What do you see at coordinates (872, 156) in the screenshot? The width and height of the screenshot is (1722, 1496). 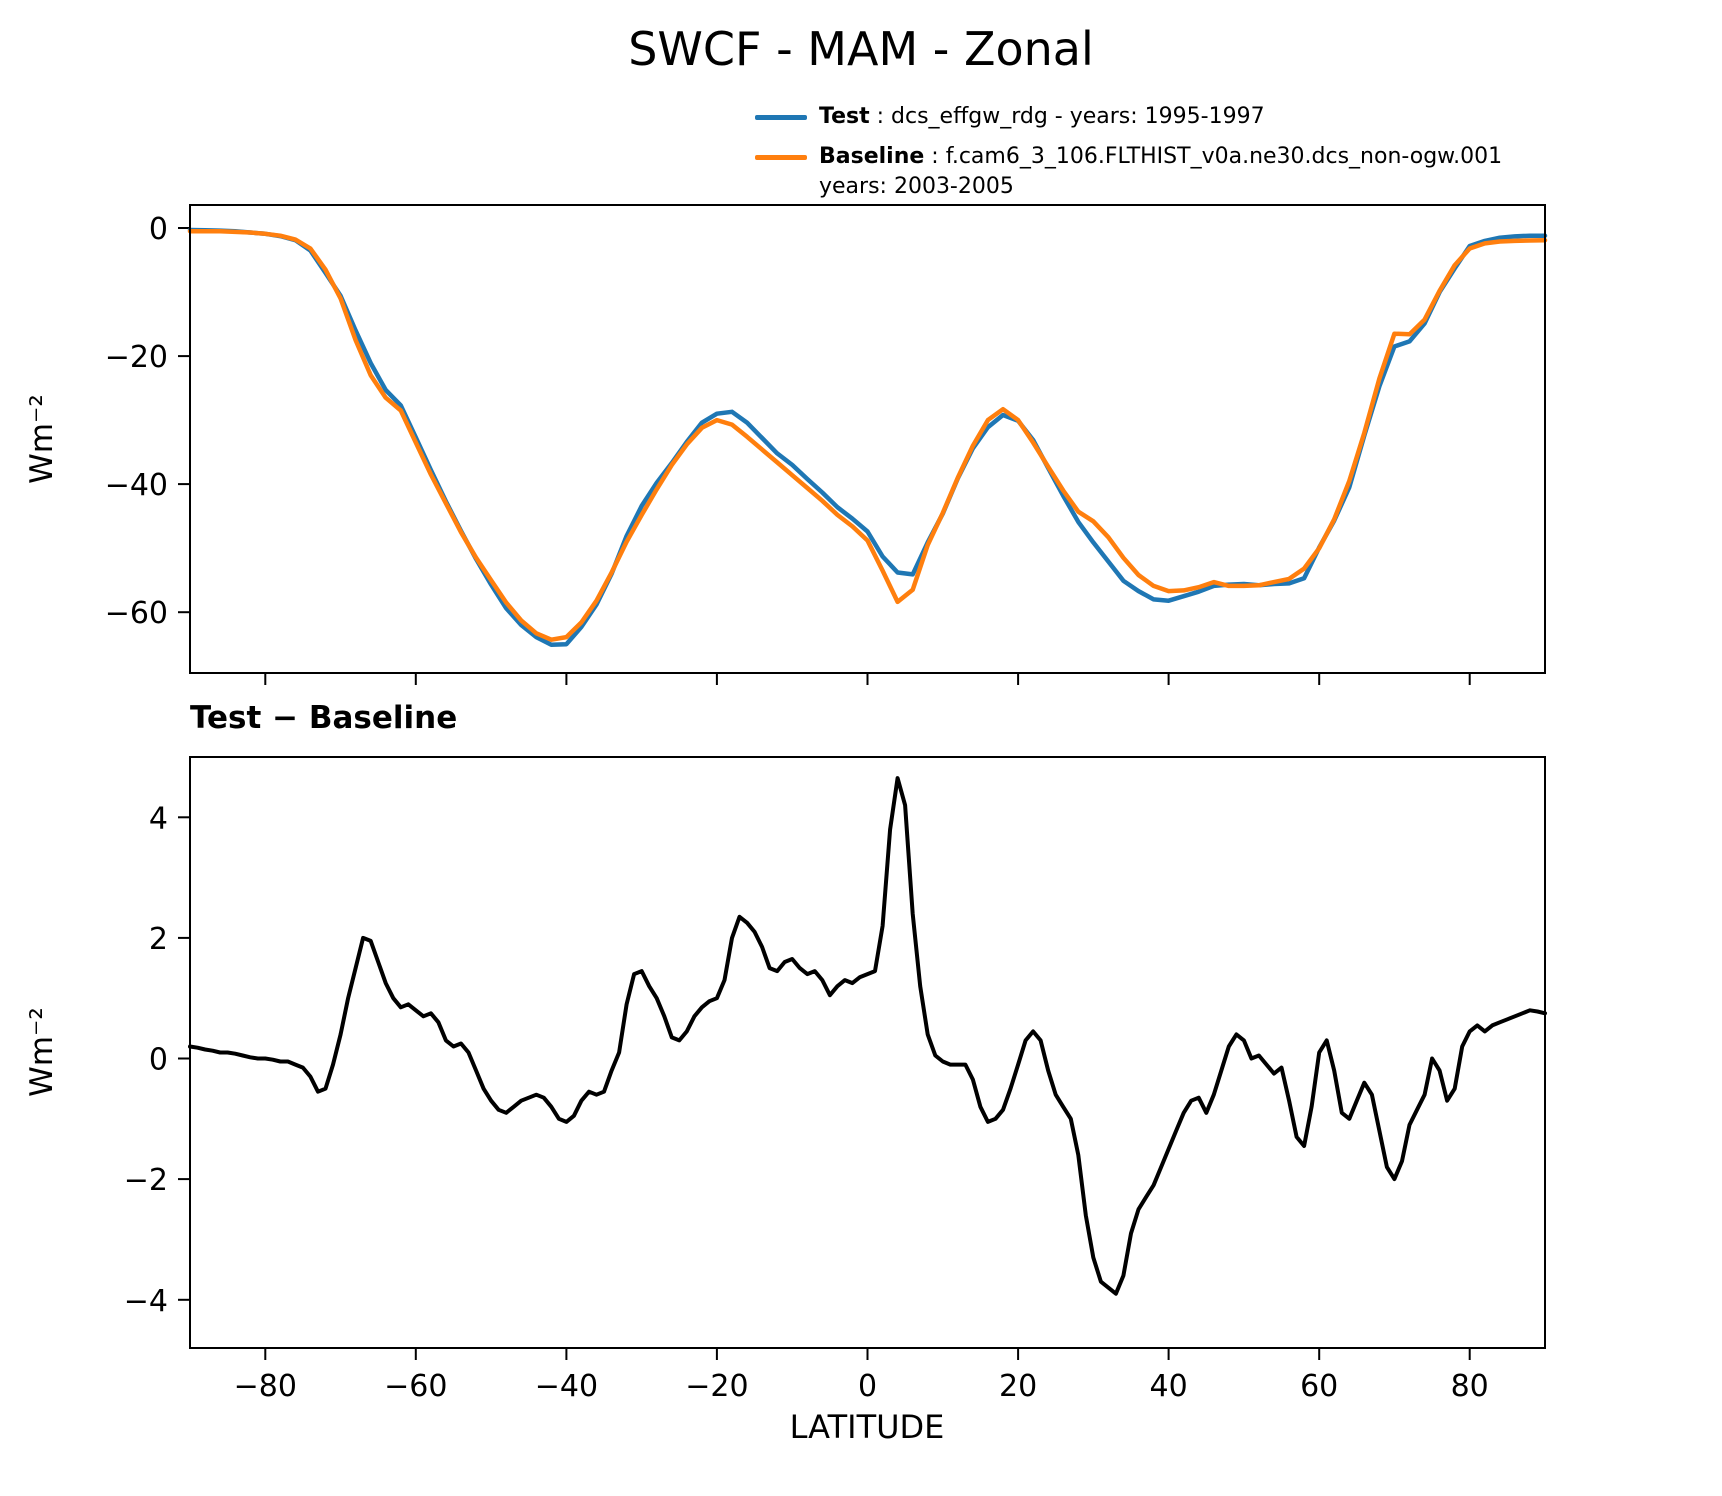 I see `legend-baseline-name: Baseline` at bounding box center [872, 156].